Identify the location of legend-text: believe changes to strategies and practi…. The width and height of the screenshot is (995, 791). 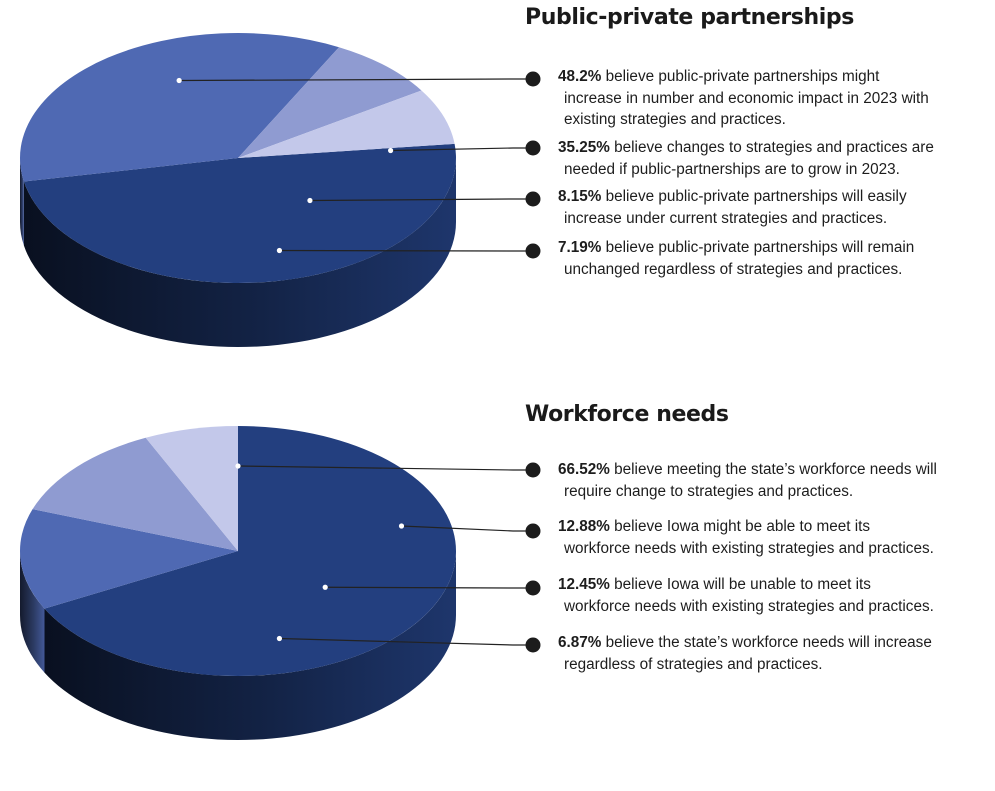
(774, 147).